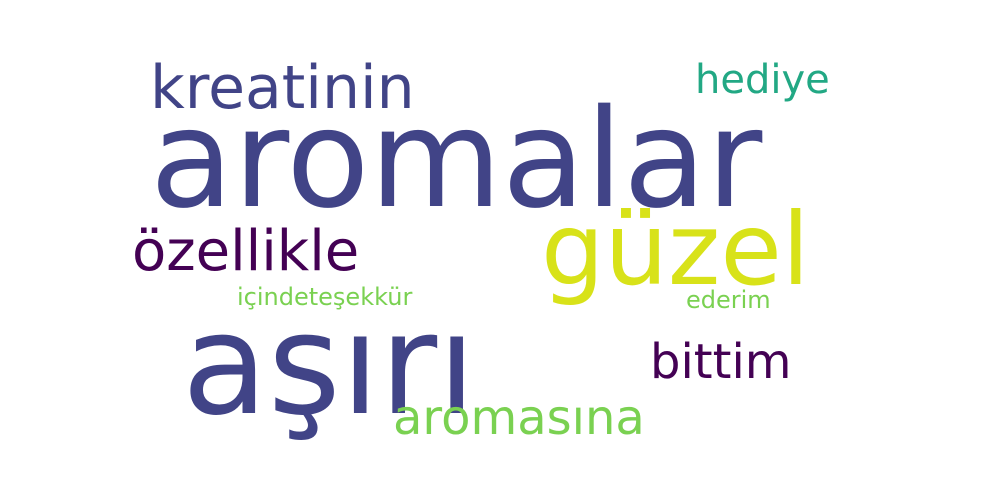  What do you see at coordinates (762, 80) in the screenshot?
I see `word-hediye: hediye` at bounding box center [762, 80].